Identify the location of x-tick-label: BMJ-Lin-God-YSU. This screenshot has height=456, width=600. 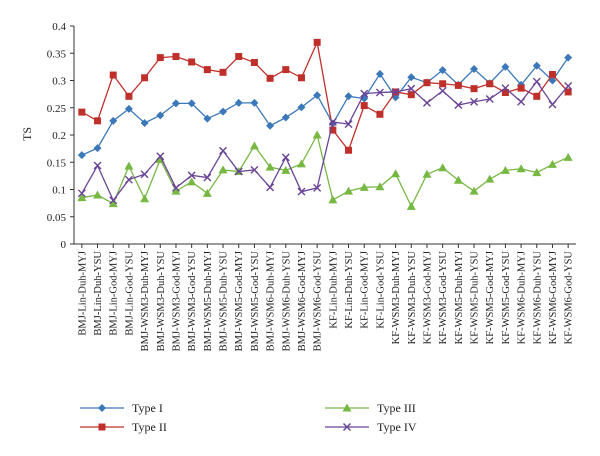
(129, 293).